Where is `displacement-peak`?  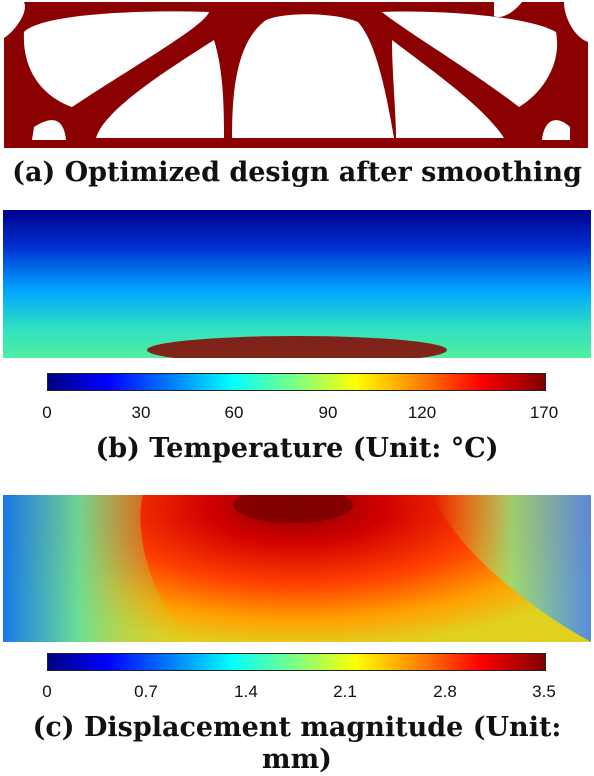 displacement-peak is located at coordinates (293, 509).